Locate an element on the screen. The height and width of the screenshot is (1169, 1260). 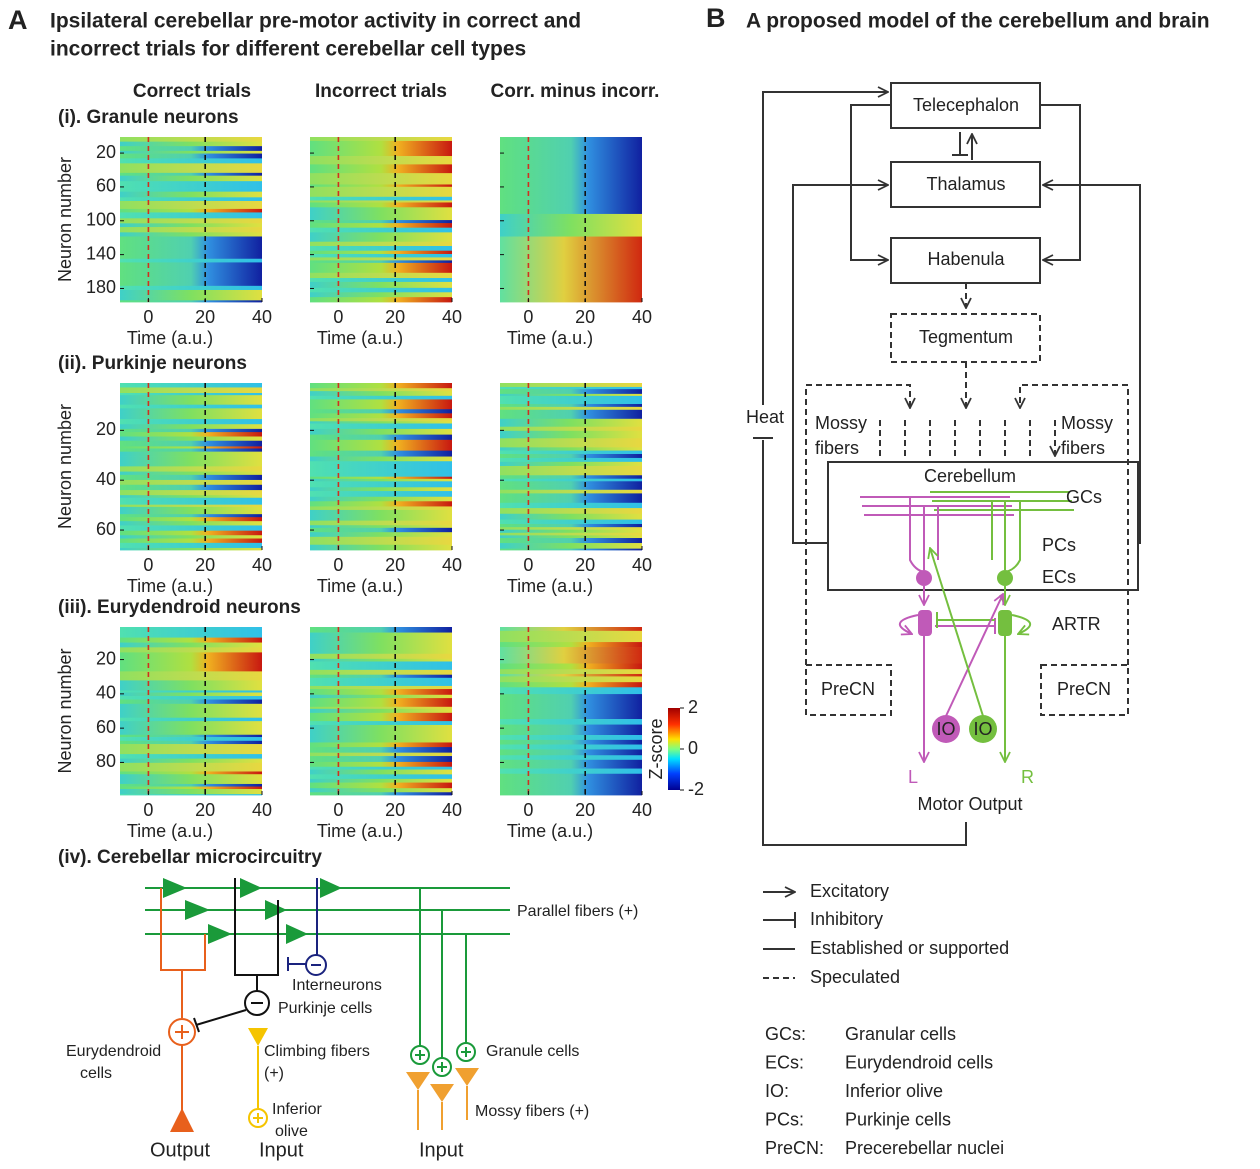
node-label: ECs is located at coordinates (1059, 577).